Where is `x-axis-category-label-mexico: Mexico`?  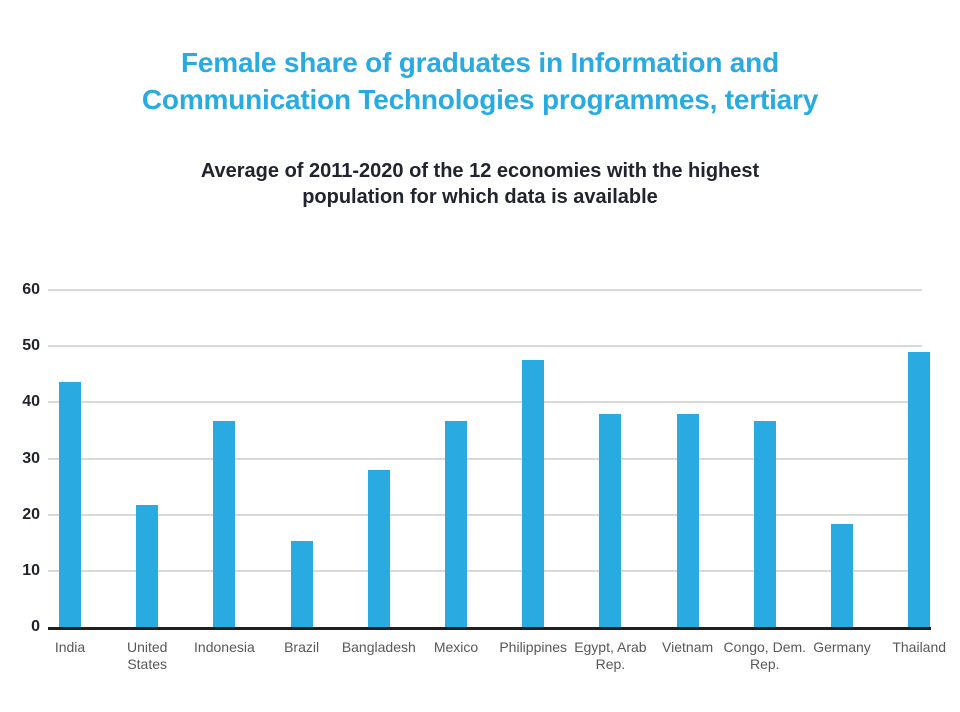 x-axis-category-label-mexico: Mexico is located at coordinates (456, 647).